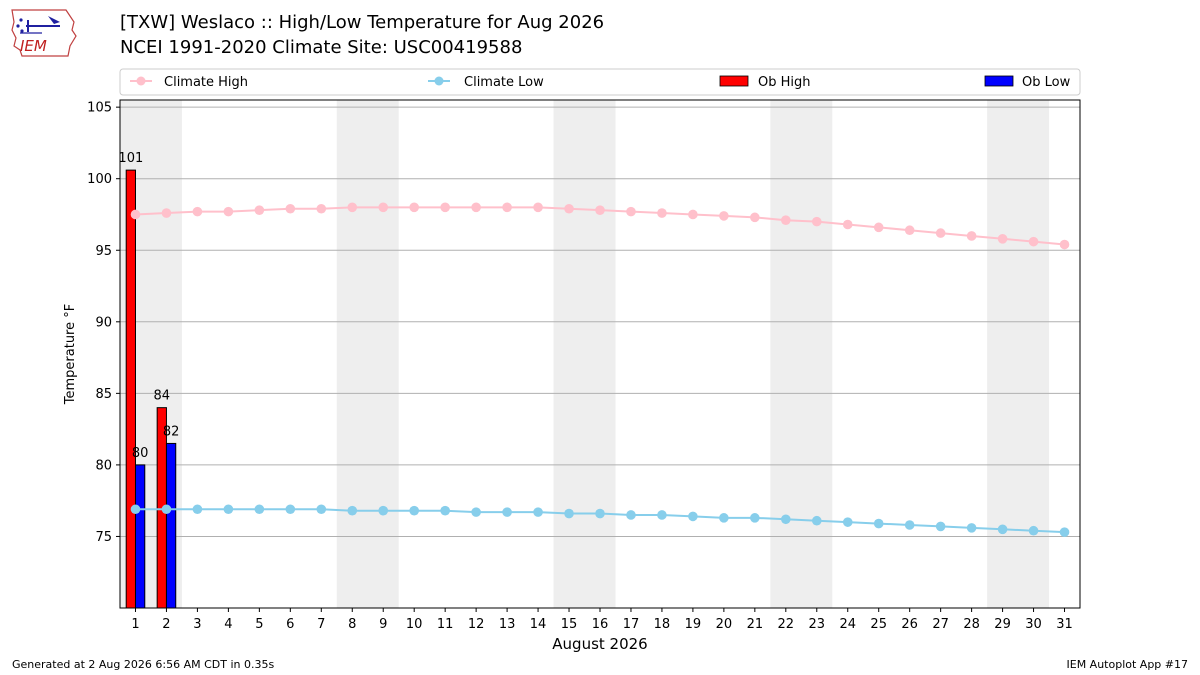 The height and width of the screenshot is (675, 1200). What do you see at coordinates (1046, 82) in the screenshot?
I see `legend-label-ob-low: Ob Low` at bounding box center [1046, 82].